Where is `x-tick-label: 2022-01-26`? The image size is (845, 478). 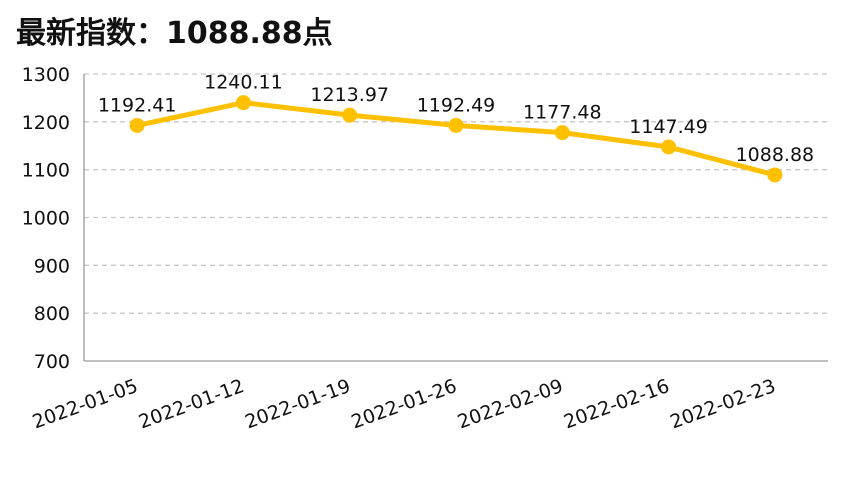 x-tick-label: 2022-01-26 is located at coordinates (403, 404).